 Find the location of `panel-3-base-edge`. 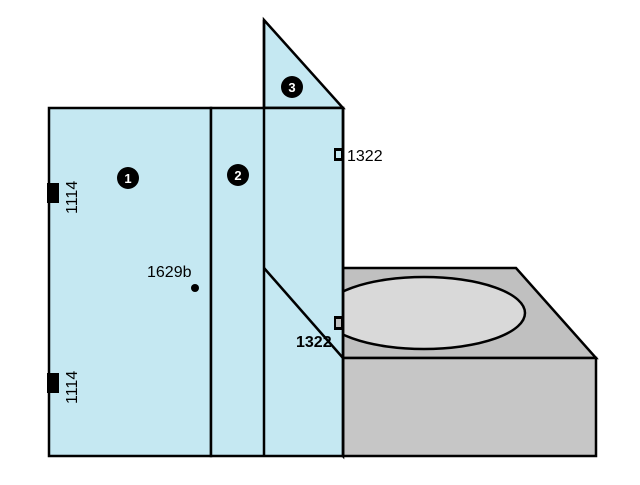

panel-3-base-edge is located at coordinates (303, 313).